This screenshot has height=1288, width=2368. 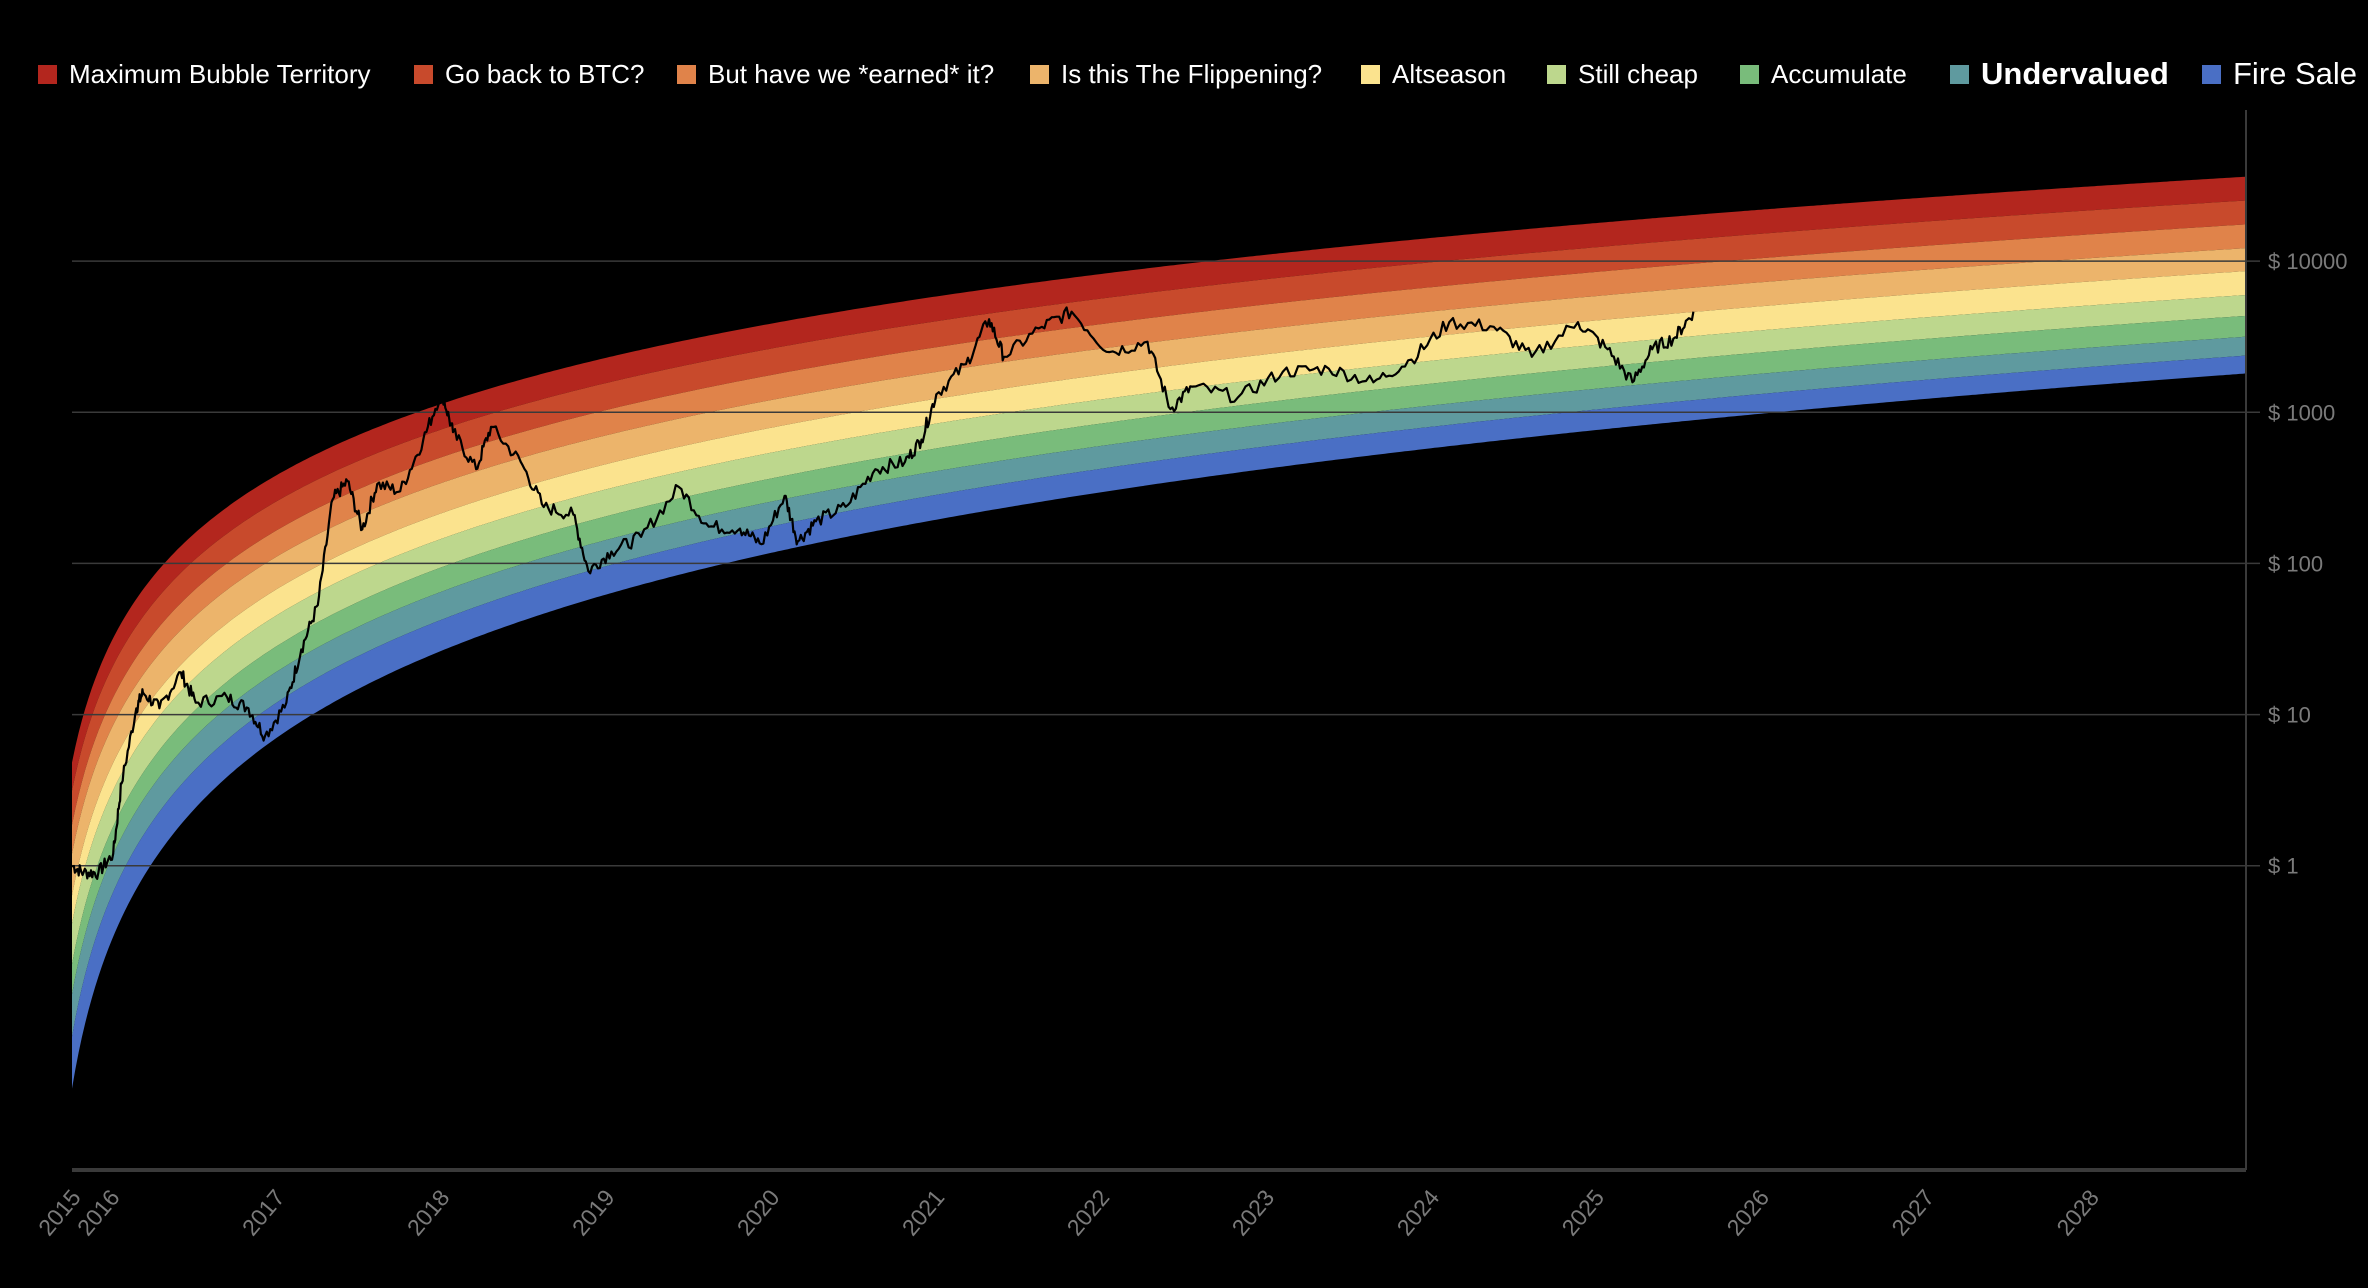 What do you see at coordinates (2077, 1213) in the screenshot?
I see `x-tick-label: 2028` at bounding box center [2077, 1213].